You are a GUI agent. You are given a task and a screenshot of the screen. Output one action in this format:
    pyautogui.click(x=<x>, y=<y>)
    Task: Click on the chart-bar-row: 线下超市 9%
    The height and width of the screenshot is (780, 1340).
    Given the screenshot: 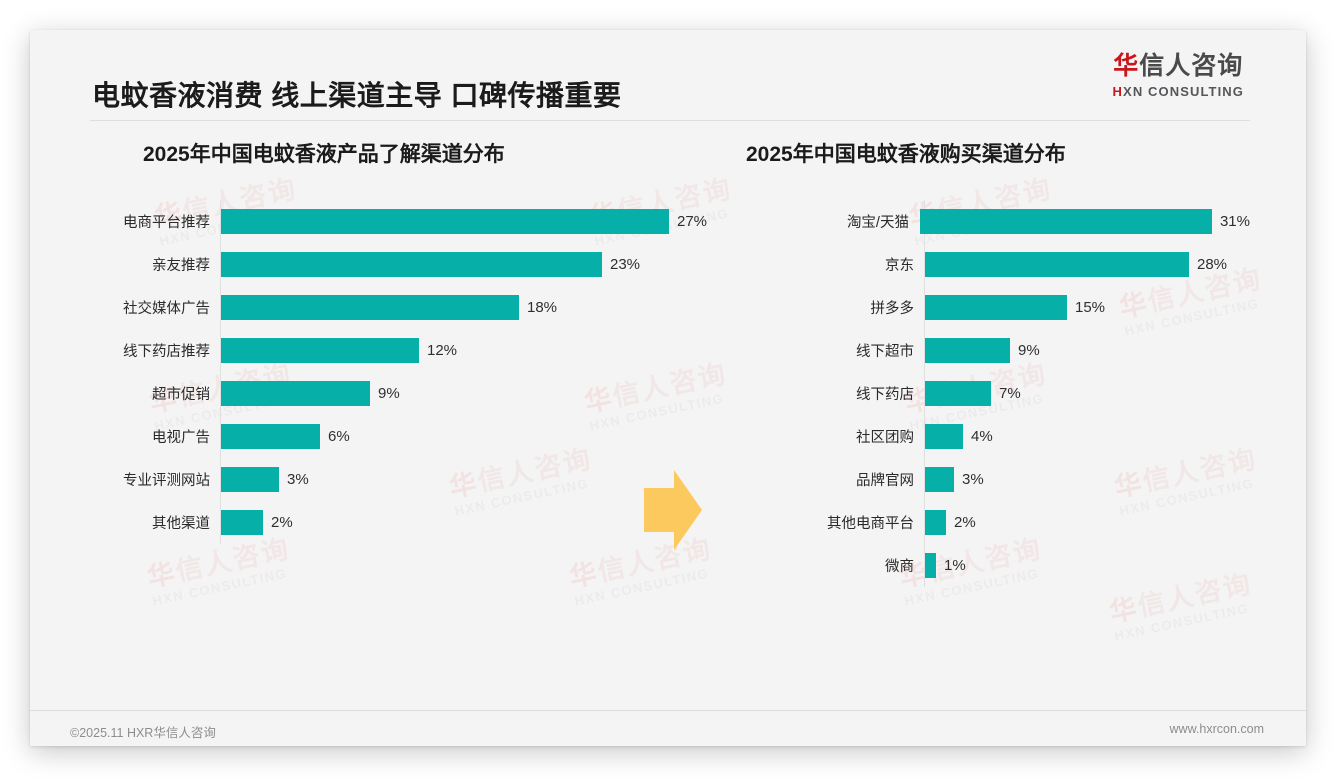 What is the action you would take?
    pyautogui.click(x=990, y=350)
    